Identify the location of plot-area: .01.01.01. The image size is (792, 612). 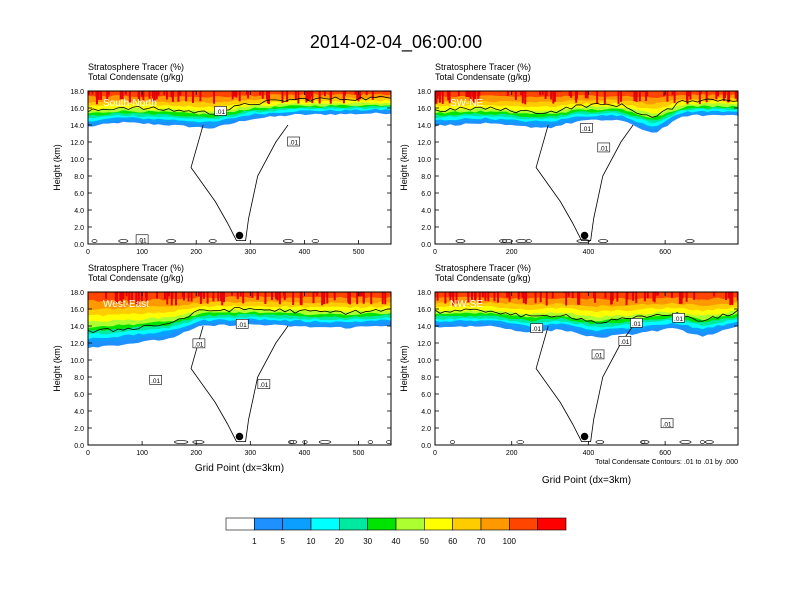
(239, 167).